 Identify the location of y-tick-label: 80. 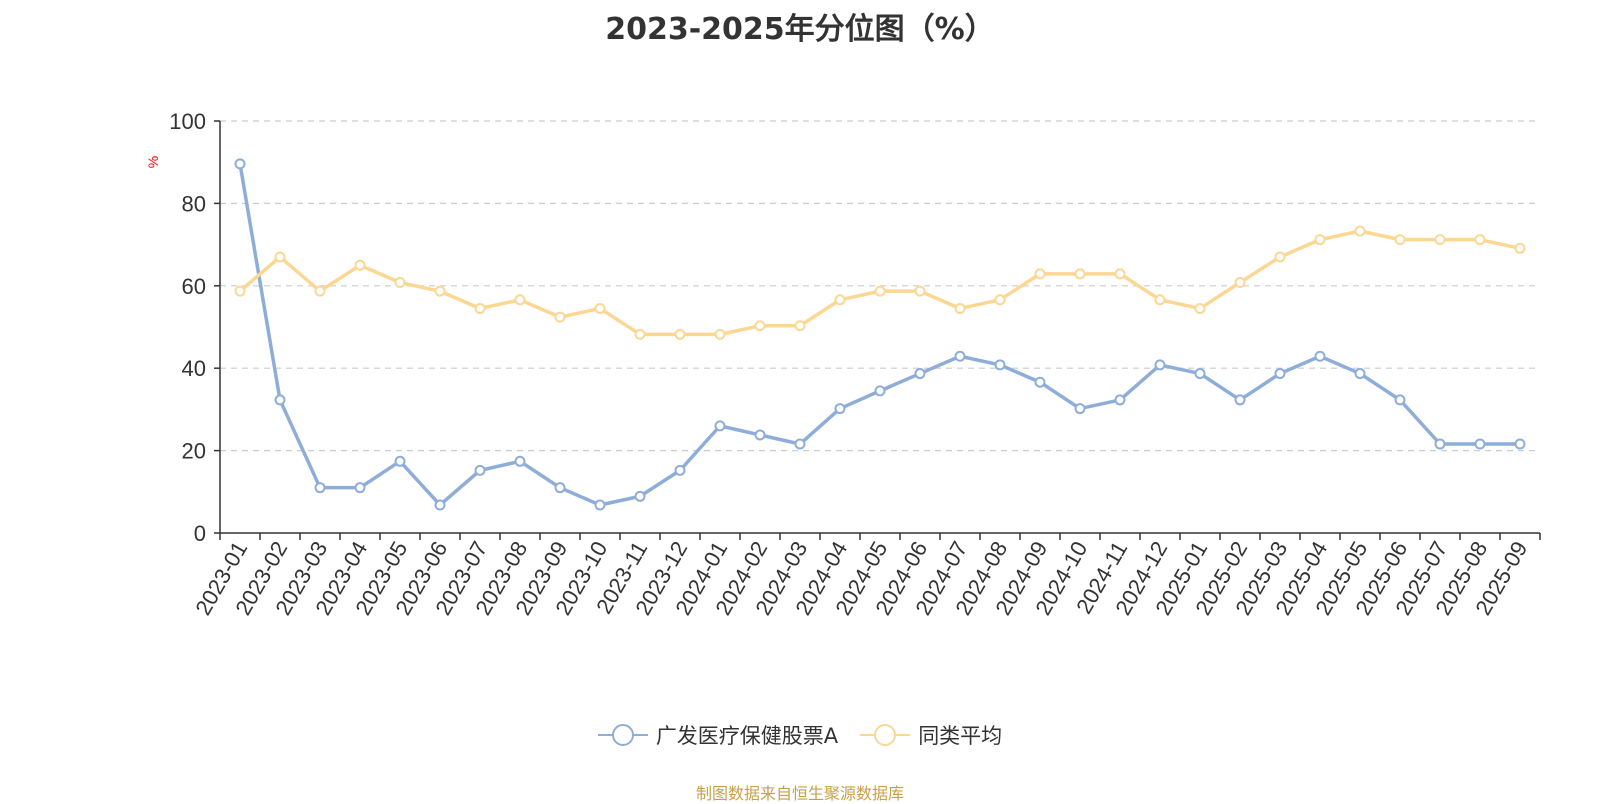
(194, 203).